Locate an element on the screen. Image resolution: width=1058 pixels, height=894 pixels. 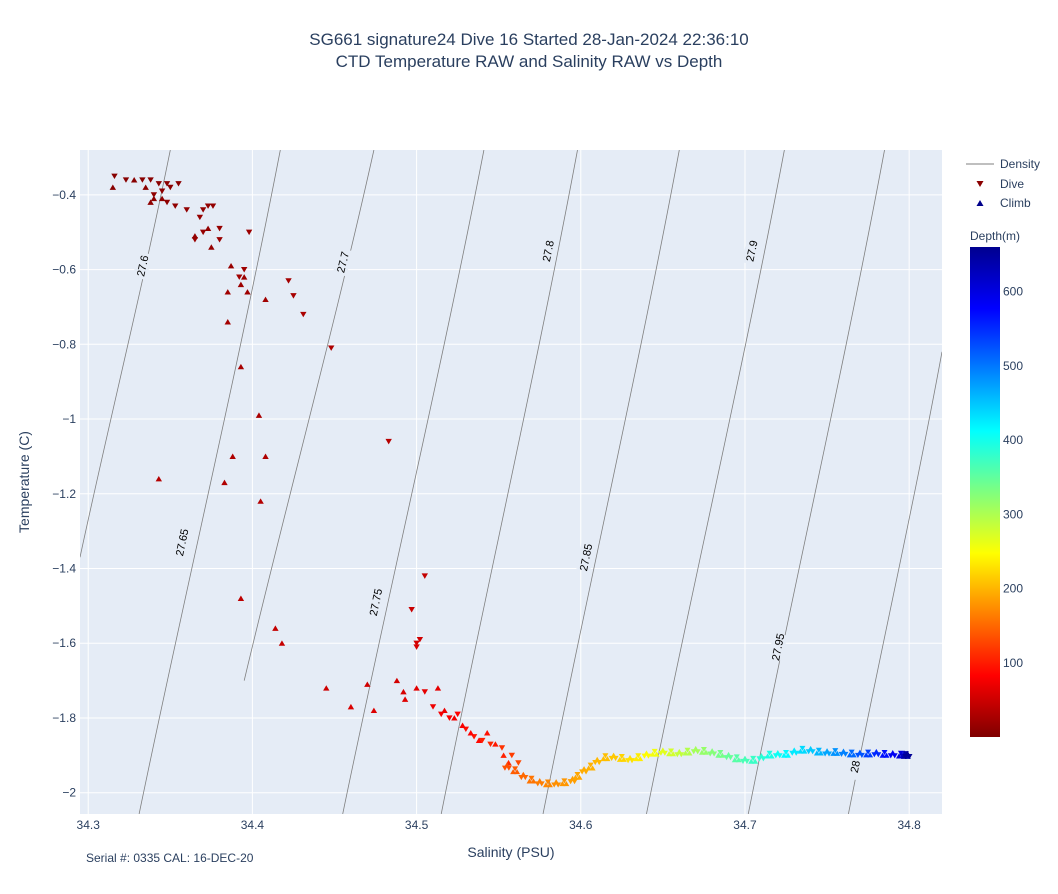
colorbar-tick-label: 300 is located at coordinates (1013, 514).